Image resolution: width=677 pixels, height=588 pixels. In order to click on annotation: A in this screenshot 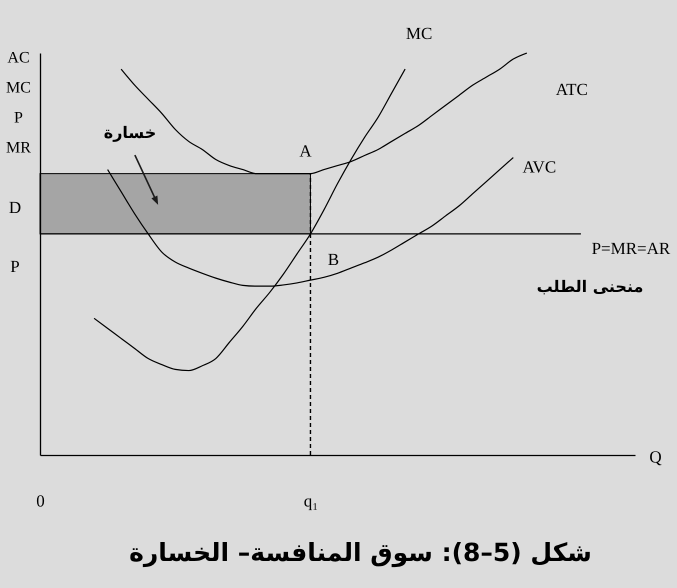, I will do `click(305, 151)`.